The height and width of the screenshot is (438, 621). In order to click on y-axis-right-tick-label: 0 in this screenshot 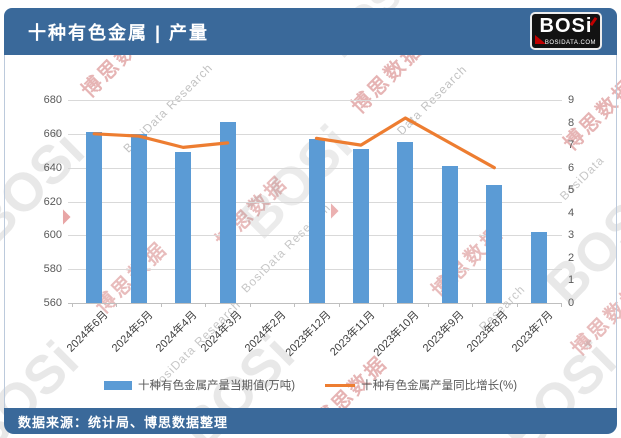, I will do `click(571, 303)`.